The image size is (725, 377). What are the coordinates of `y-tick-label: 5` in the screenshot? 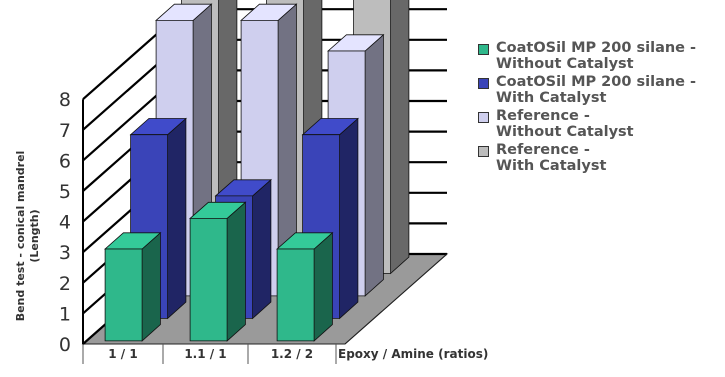 It's located at (65, 192).